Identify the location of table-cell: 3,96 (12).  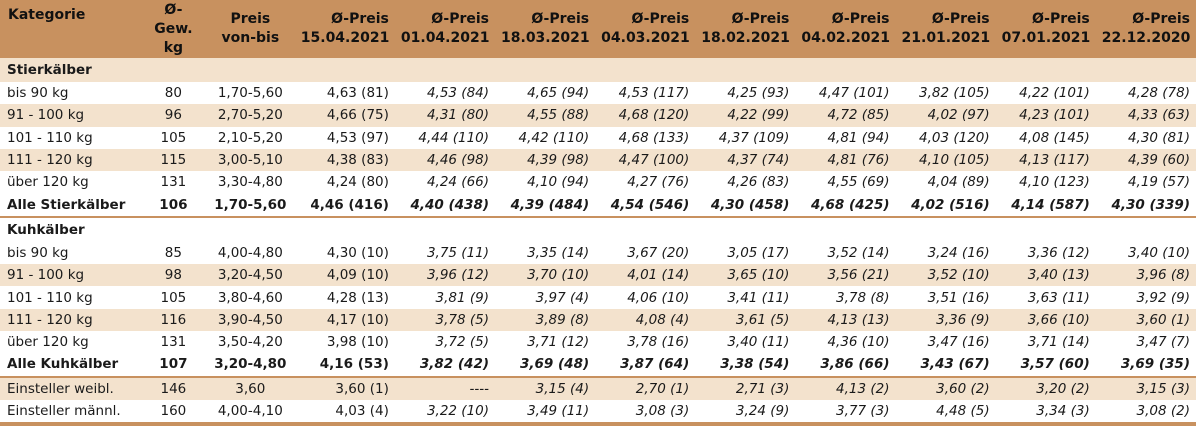
(445, 275).